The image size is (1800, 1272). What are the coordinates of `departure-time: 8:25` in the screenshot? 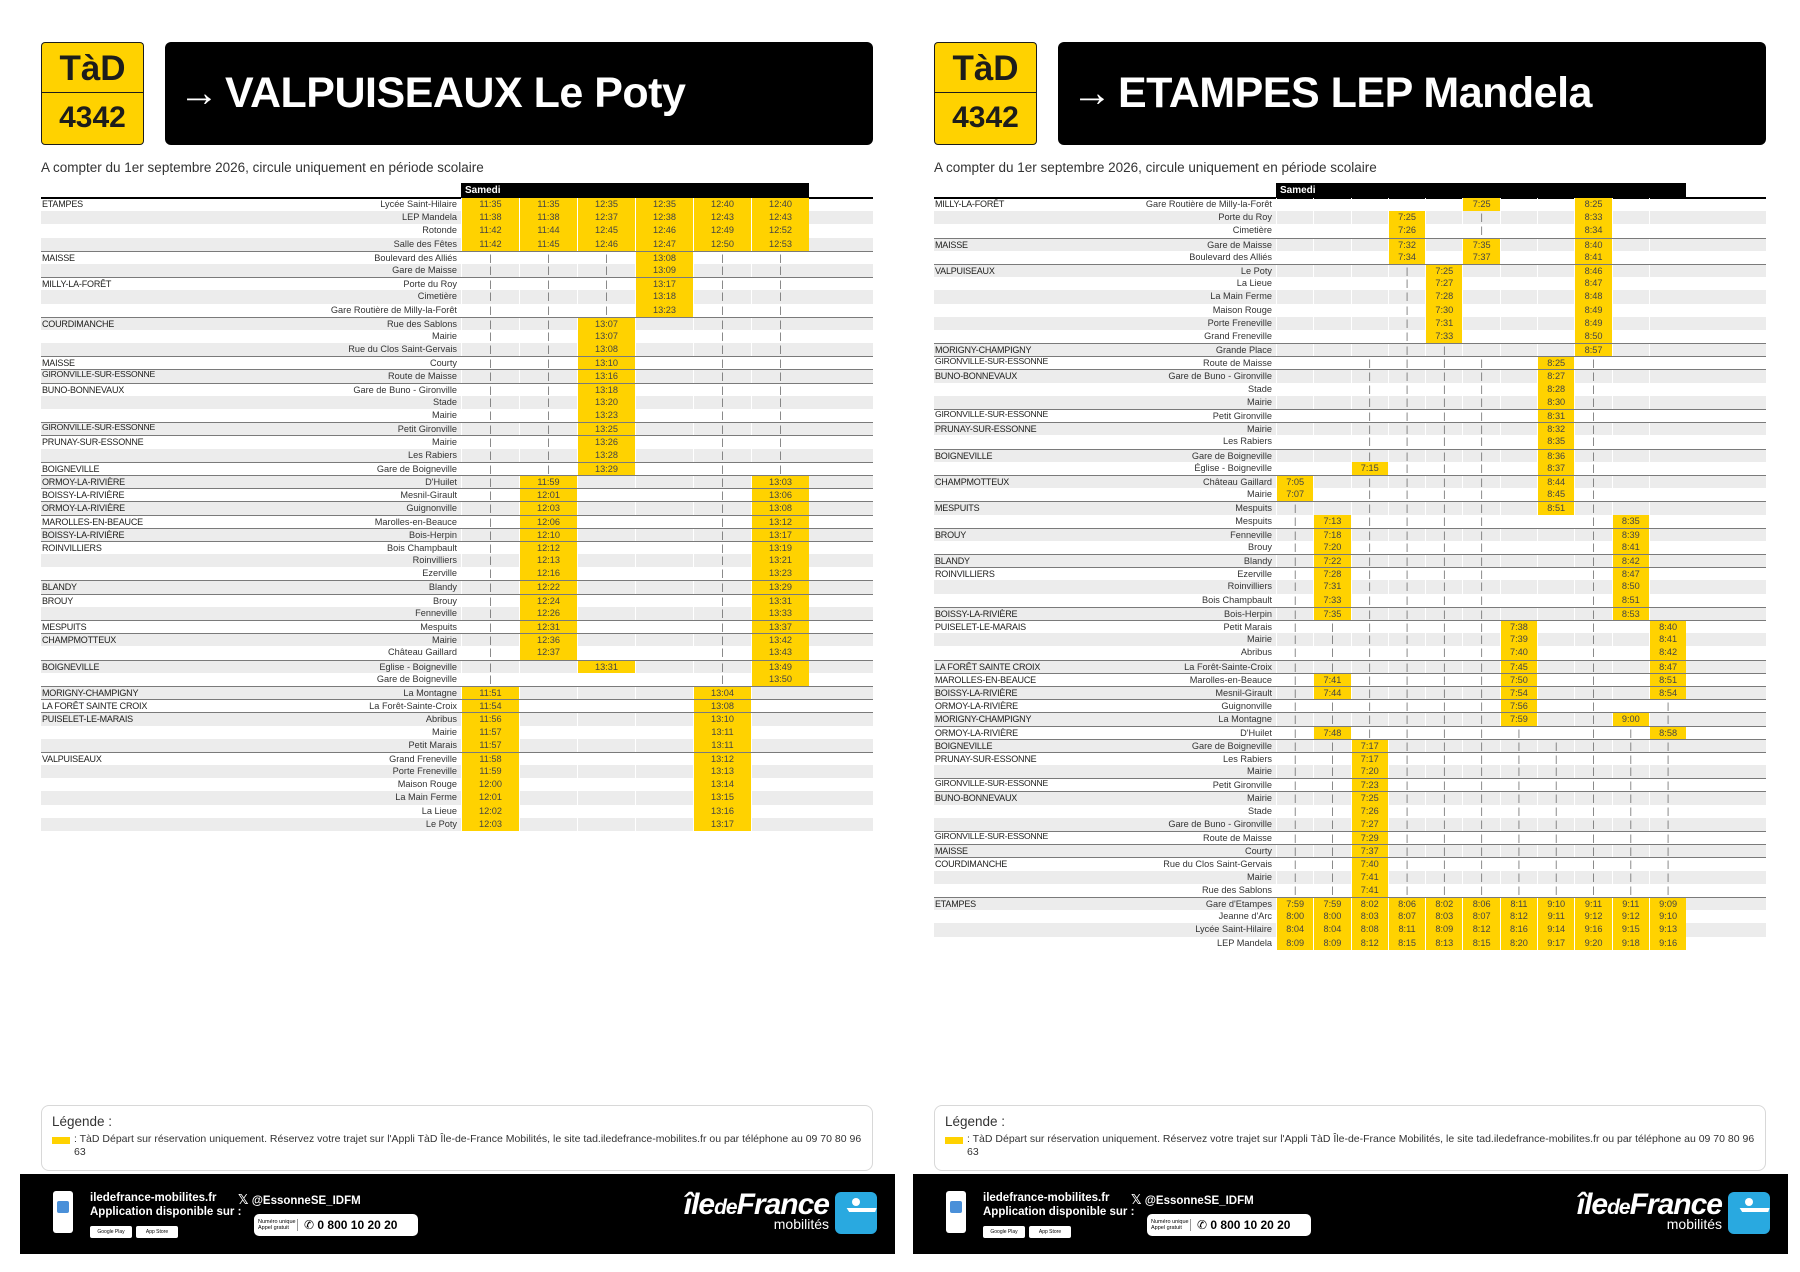 It's located at (1593, 205).